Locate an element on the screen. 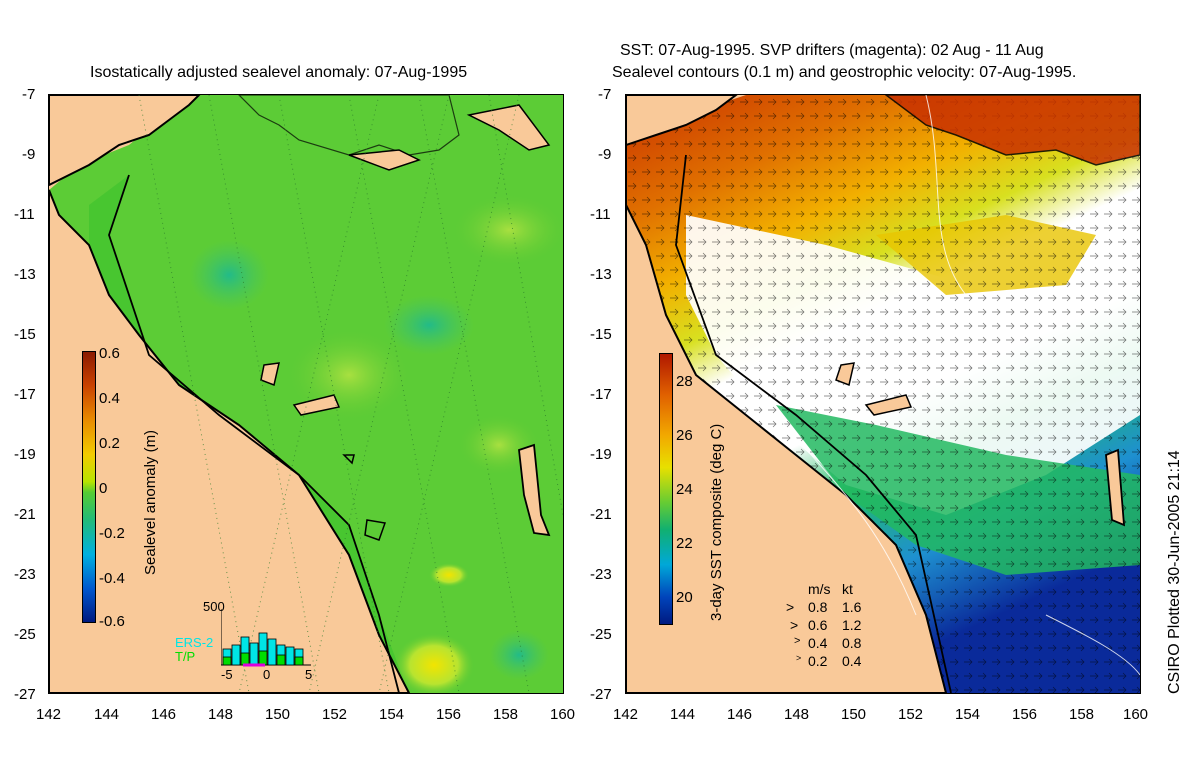 This screenshot has width=1200, height=780. legend-ms: 0.4 is located at coordinates (818, 643).